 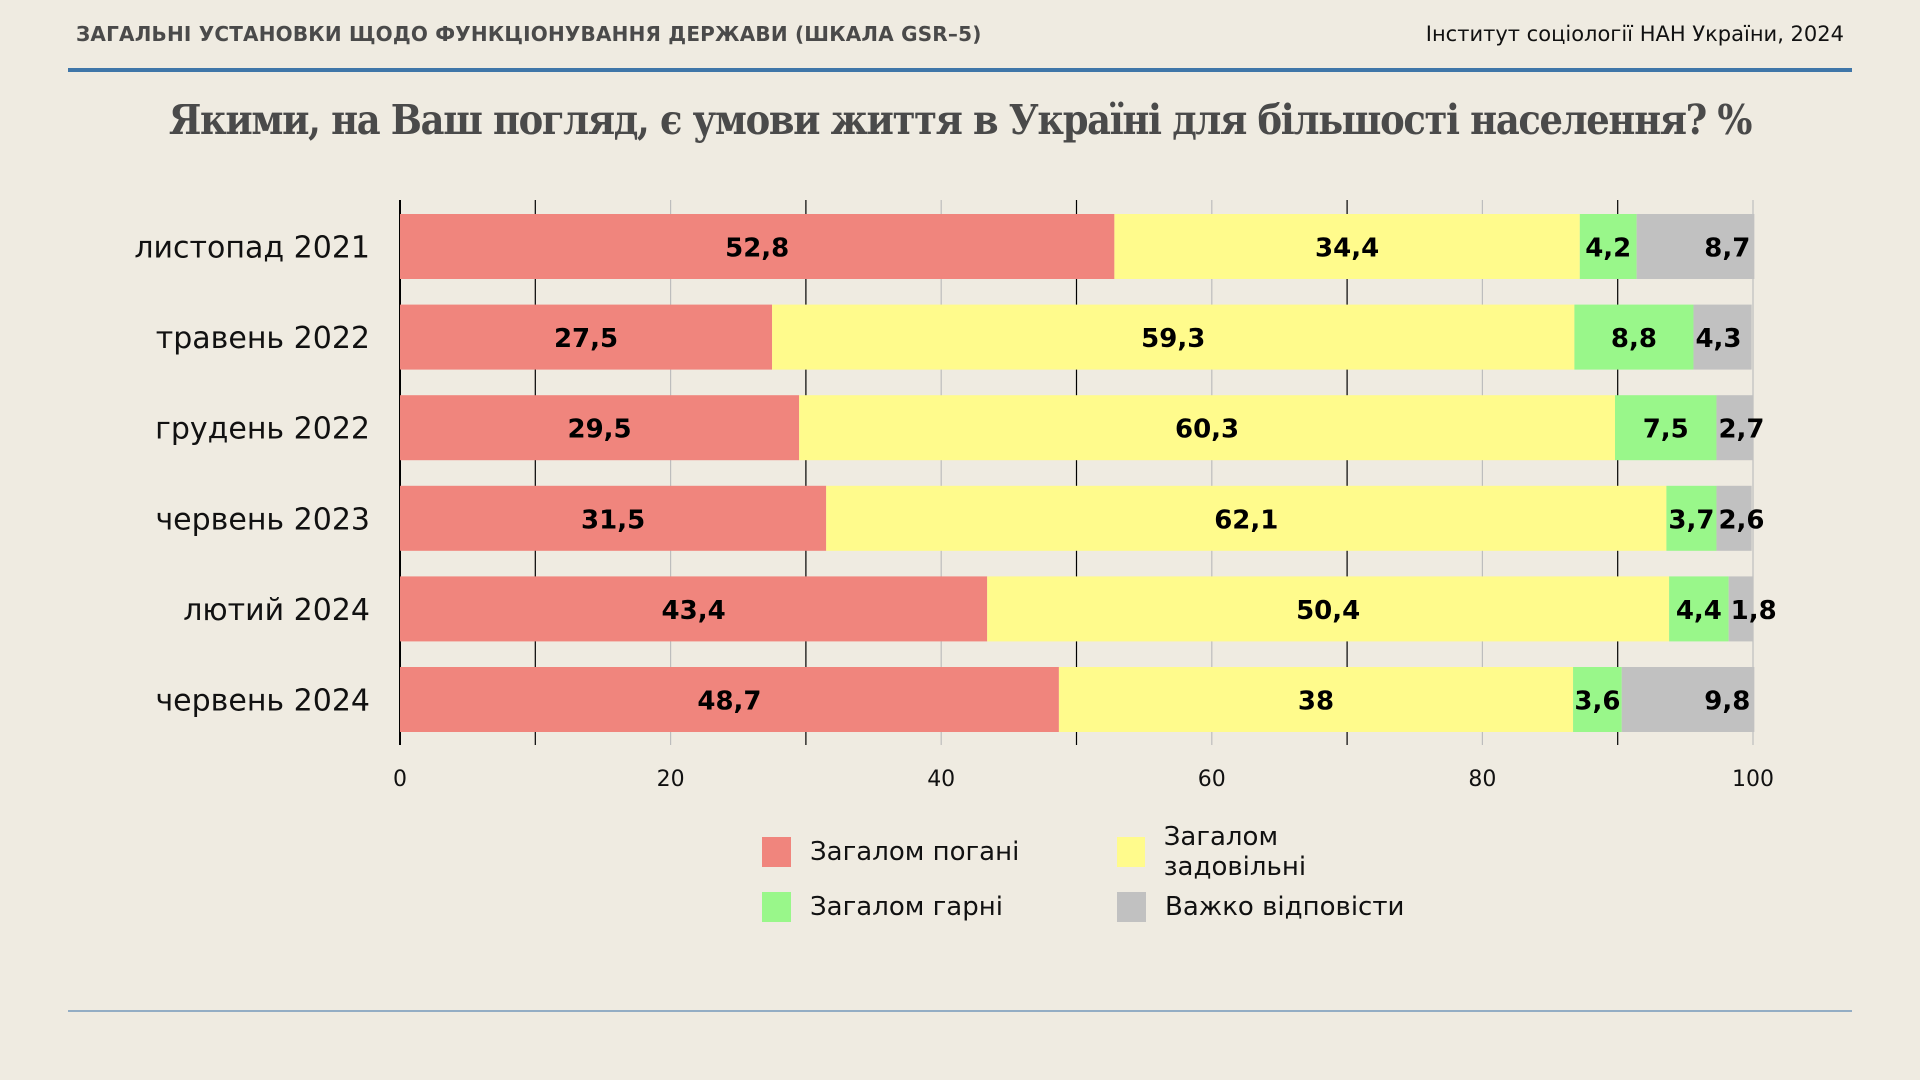 I want to click on category-label: листопад 2021, so click(x=252, y=248).